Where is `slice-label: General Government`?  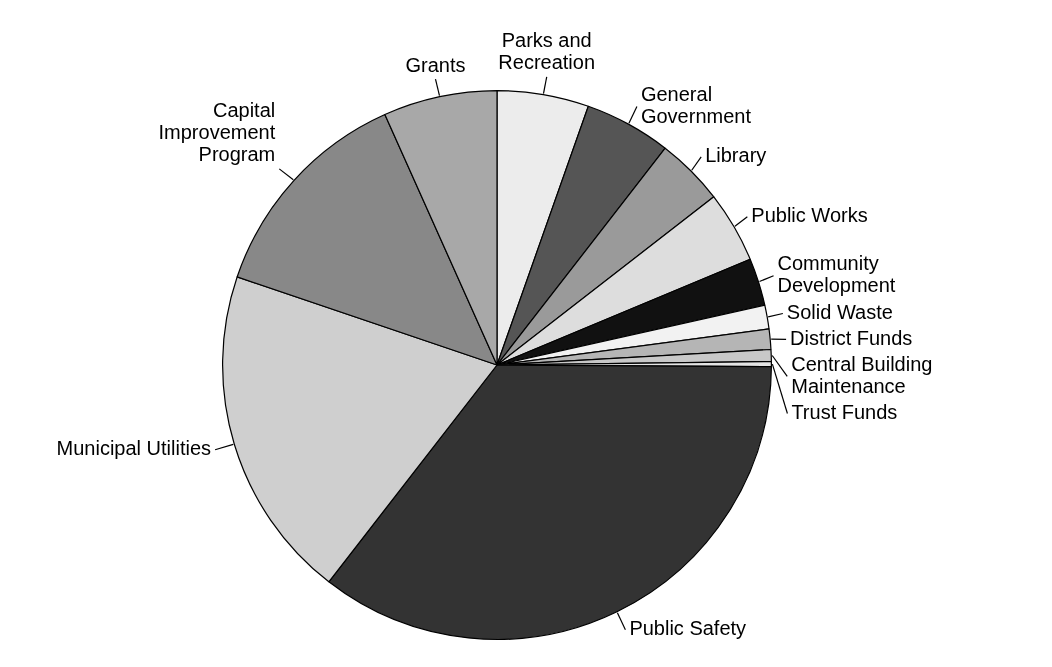
slice-label: General Government is located at coordinates (696, 105).